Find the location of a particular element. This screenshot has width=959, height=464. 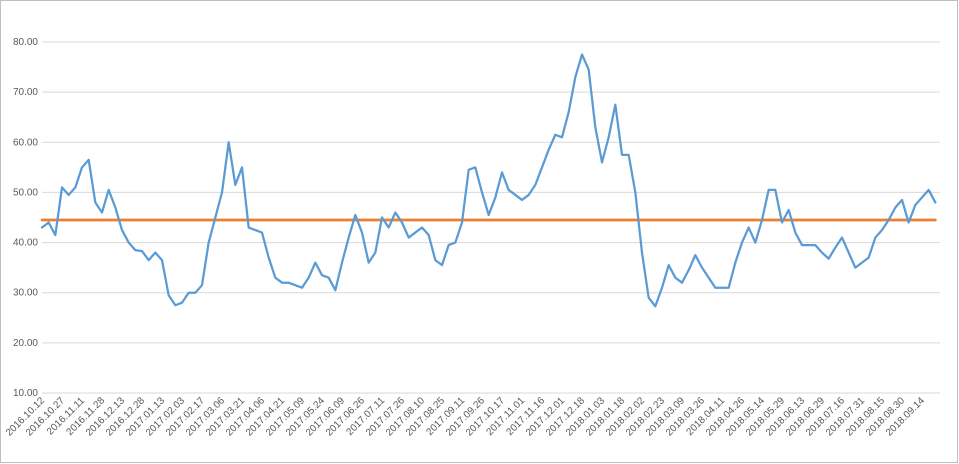

y-tick-label: 80.00 is located at coordinates (25, 42).